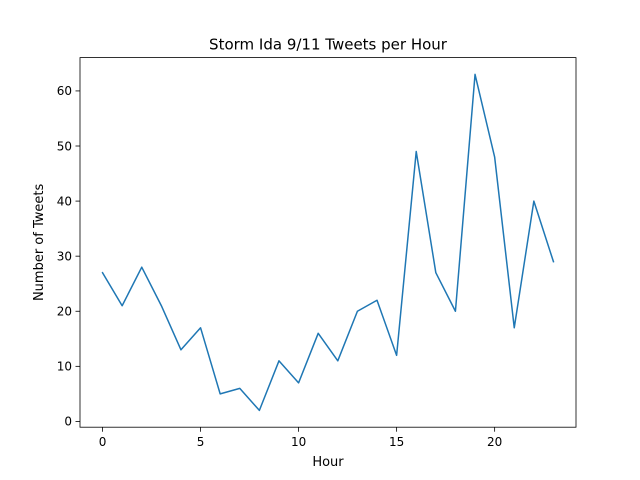 This screenshot has width=640, height=480. What do you see at coordinates (64, 312) in the screenshot?
I see `y-tick-label: 20` at bounding box center [64, 312].